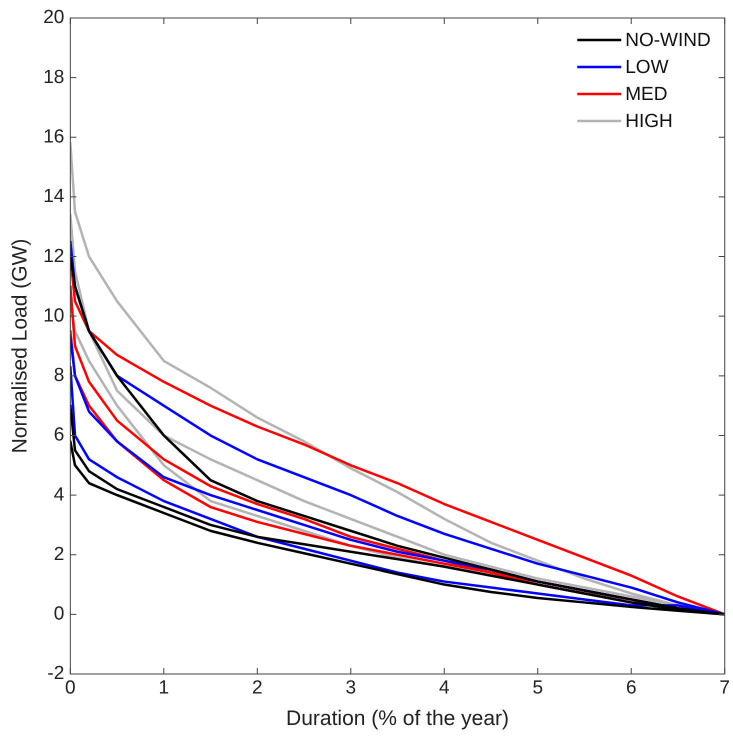 The height and width of the screenshot is (740, 733). What do you see at coordinates (55, 673) in the screenshot?
I see `y-tick-label: -2` at bounding box center [55, 673].